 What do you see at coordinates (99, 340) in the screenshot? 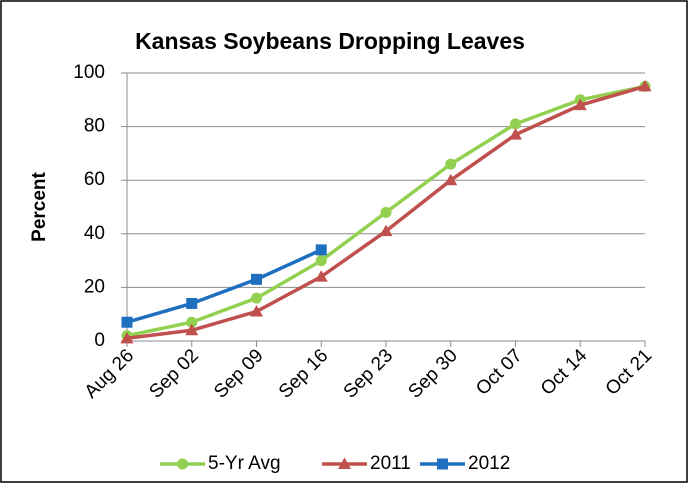
I see `y-tick-label: 0` at bounding box center [99, 340].